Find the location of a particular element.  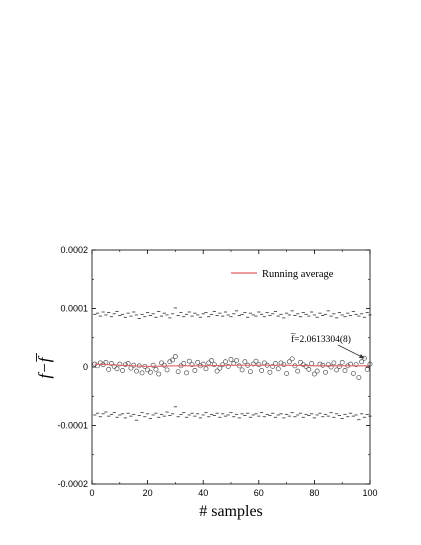

y-tick-label: 0.0001 is located at coordinates (74, 309).